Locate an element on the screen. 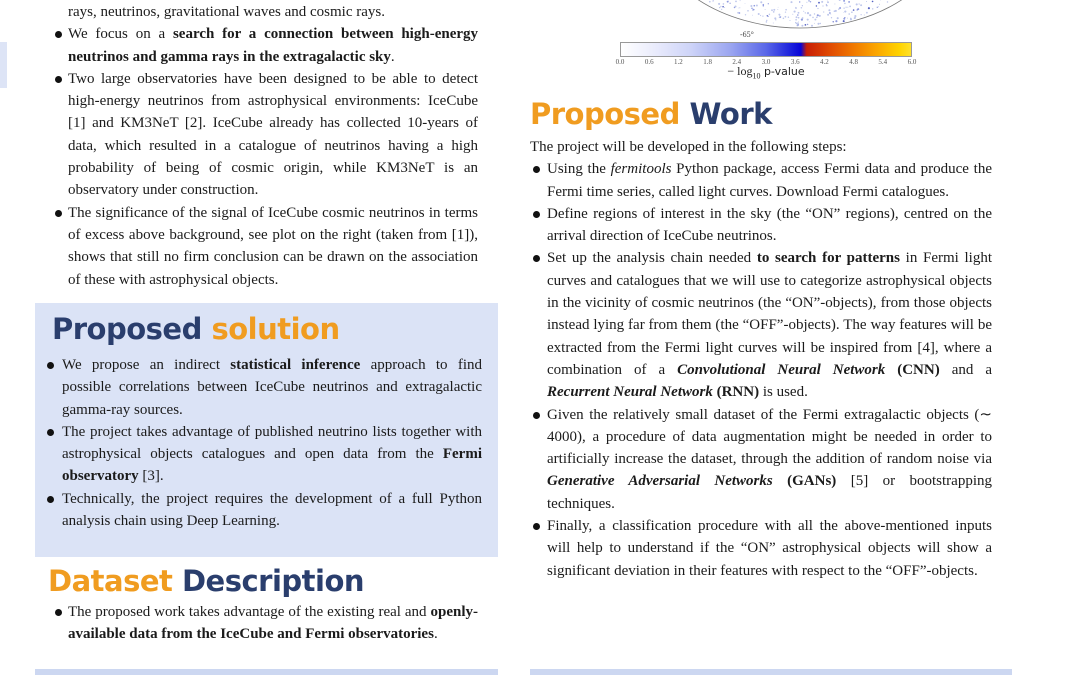  text-segment: Set up the analysis chain needed is located at coordinates (652, 258).